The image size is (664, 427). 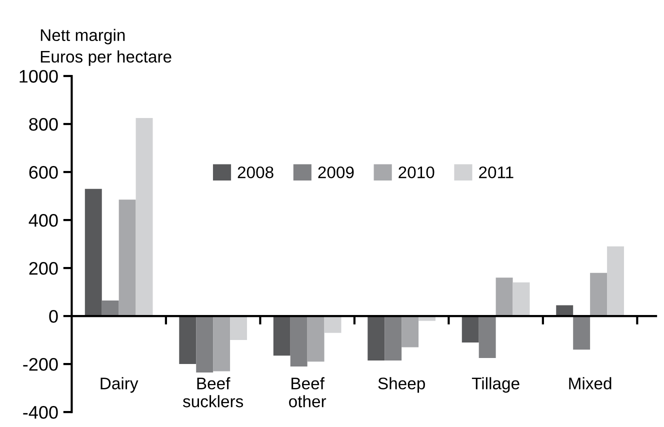 What do you see at coordinates (39, 76) in the screenshot?
I see `y-tick-label: 1000` at bounding box center [39, 76].